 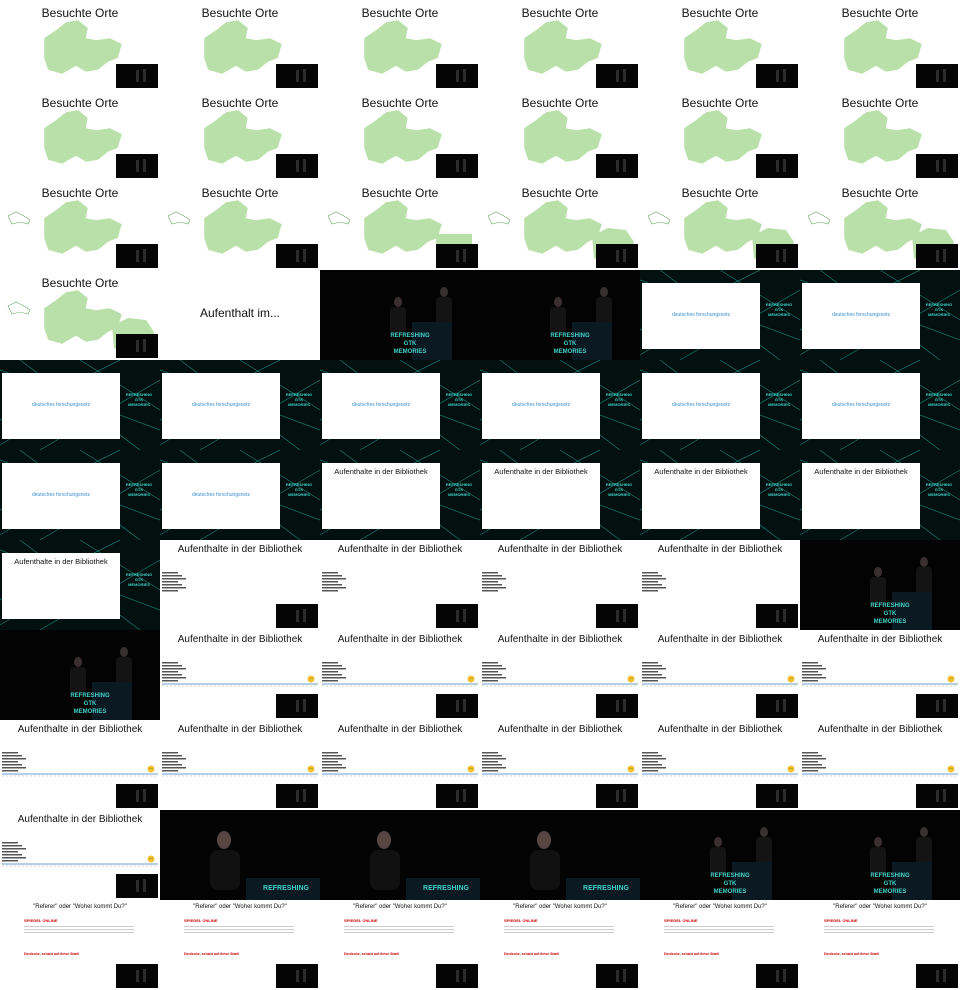 I want to click on stage-shot: REFRESHING GTK MEMORIES, so click(x=880, y=855).